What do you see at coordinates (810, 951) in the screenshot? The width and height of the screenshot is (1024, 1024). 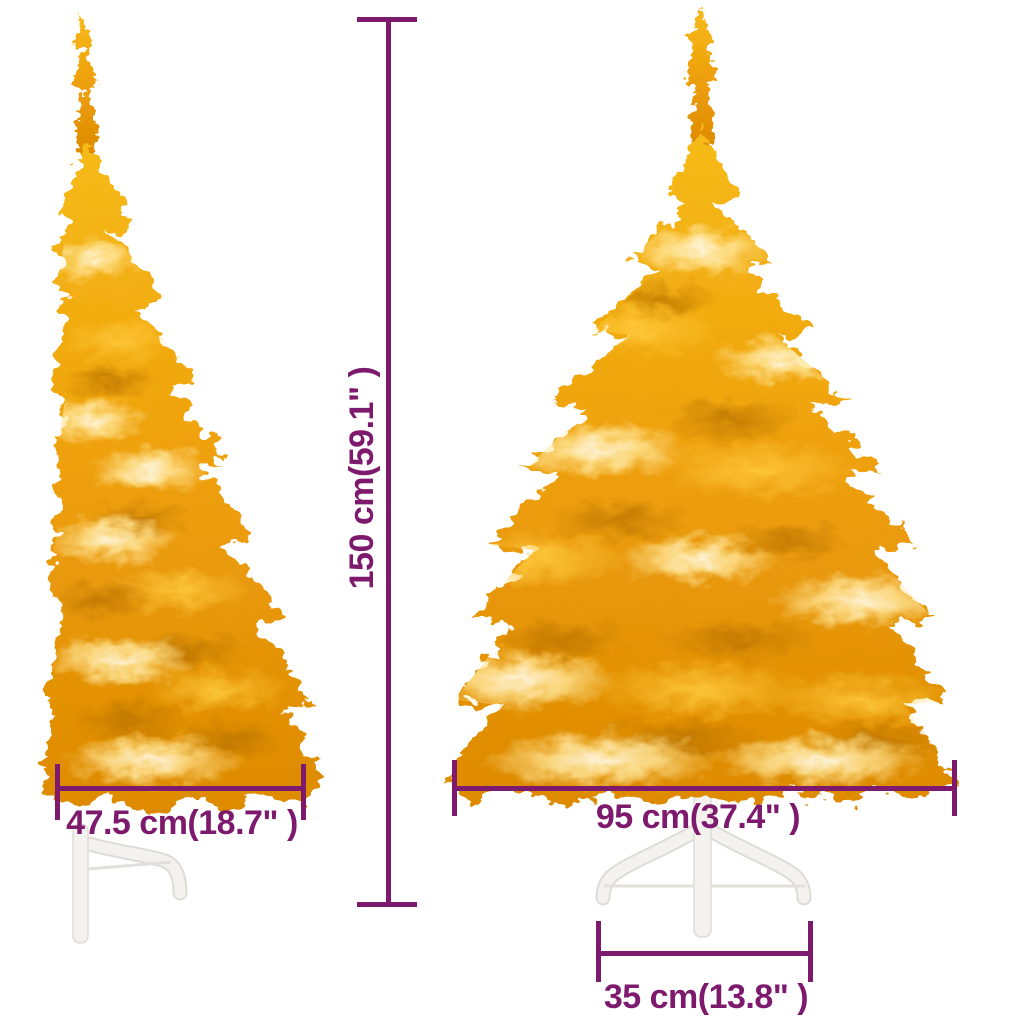 I see `stand-width-dimension-tick-right` at bounding box center [810, 951].